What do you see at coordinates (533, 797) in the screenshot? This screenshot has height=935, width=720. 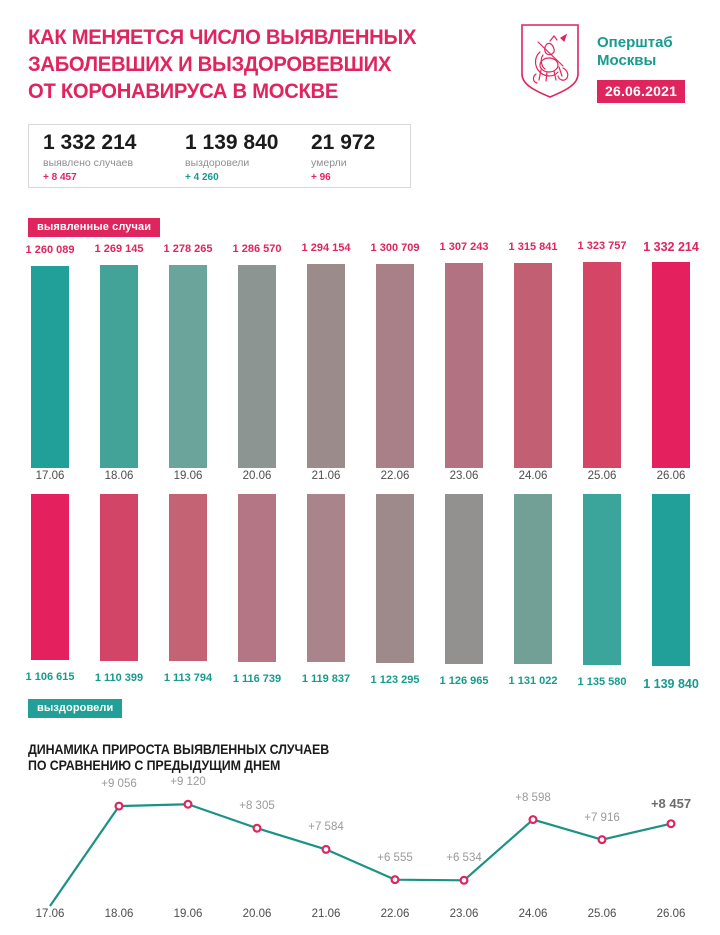 I see `line-chart-value-label: +8 598` at bounding box center [533, 797].